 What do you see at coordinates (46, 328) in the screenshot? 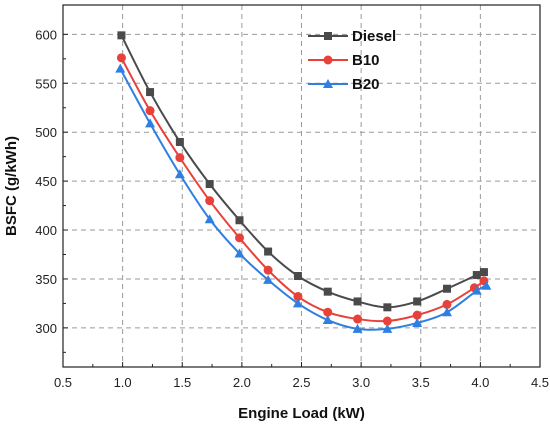
I see `y-tick-label: 300` at bounding box center [46, 328].